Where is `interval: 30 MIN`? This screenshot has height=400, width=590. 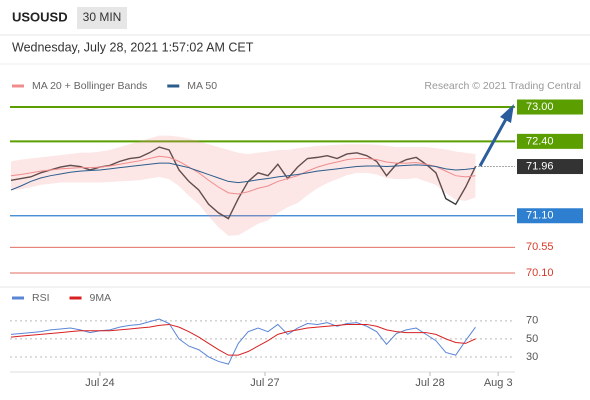
interval: 30 MIN is located at coordinates (102, 17).